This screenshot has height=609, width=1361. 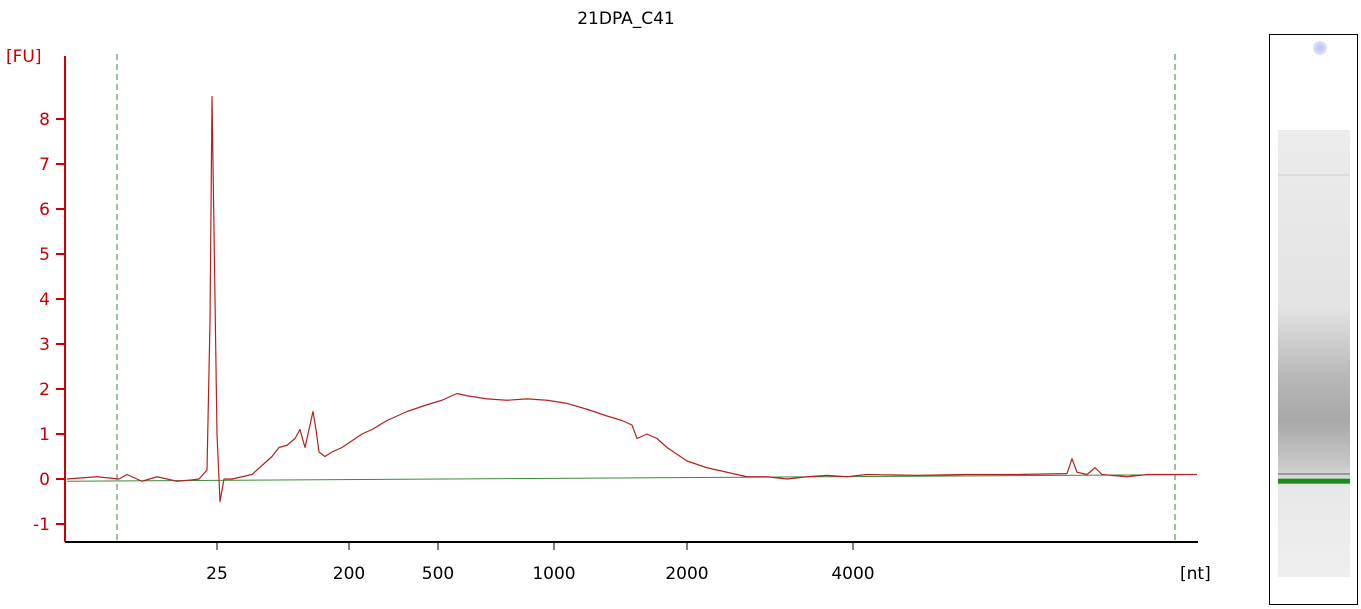 What do you see at coordinates (1195, 574) in the screenshot?
I see `x-axis-label: [nt]` at bounding box center [1195, 574].